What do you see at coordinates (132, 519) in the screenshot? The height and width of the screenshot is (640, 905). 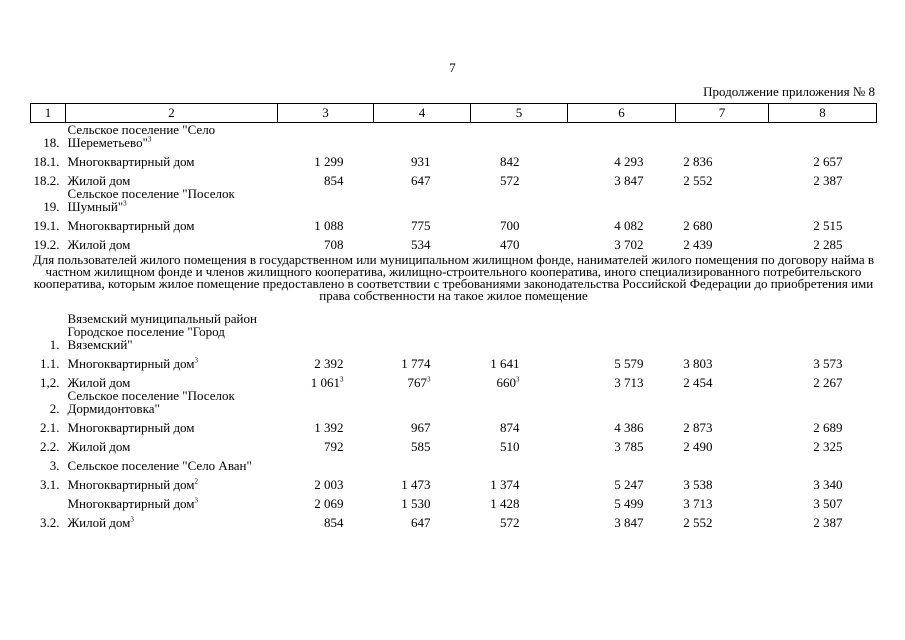 I see `footnote-mark: 3` at bounding box center [132, 519].